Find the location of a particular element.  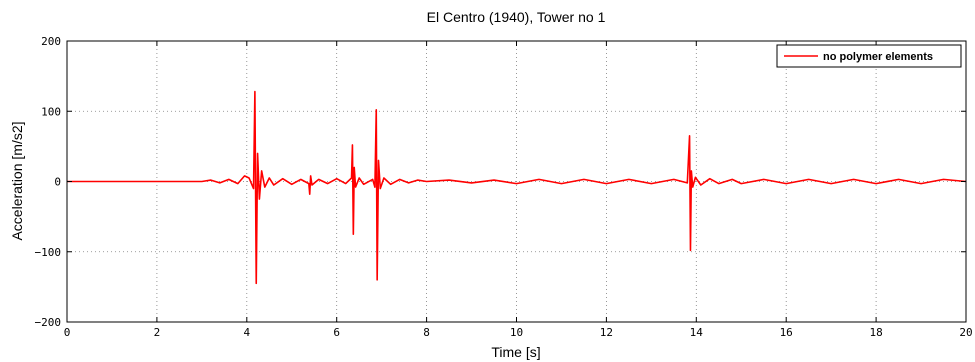

y-tick-label: −100 is located at coordinates (48, 252).